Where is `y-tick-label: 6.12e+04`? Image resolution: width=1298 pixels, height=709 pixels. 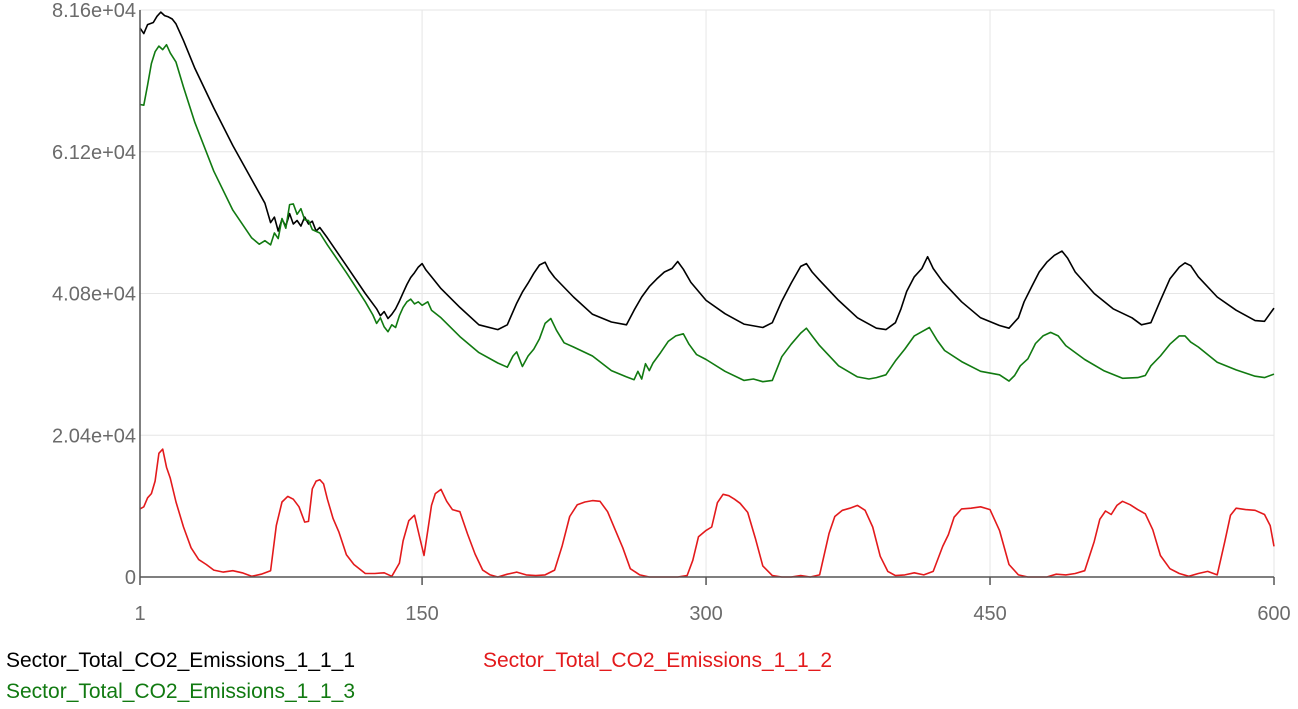 y-tick-label: 6.12e+04 is located at coordinates (94, 153).